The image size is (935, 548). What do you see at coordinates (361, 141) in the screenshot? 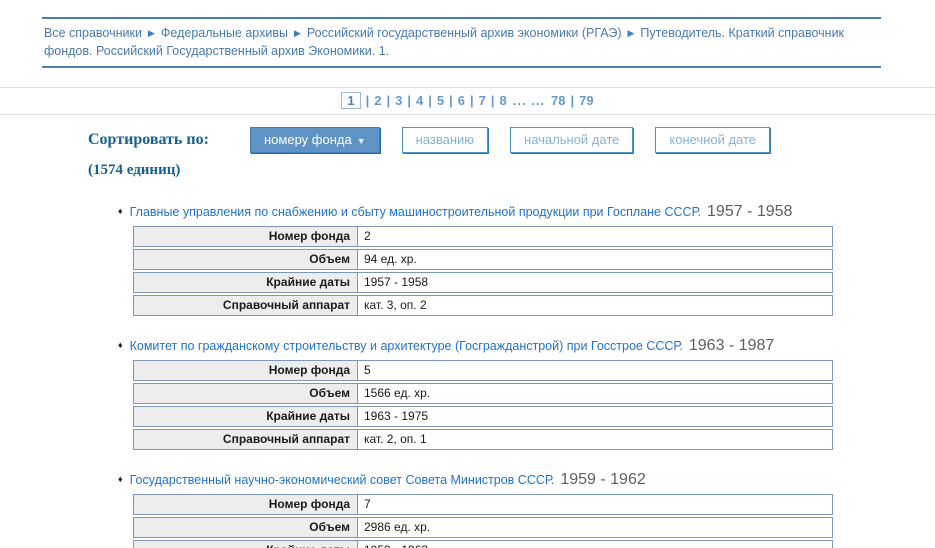
I see `chevron-down-icon: ▼` at bounding box center [361, 141].